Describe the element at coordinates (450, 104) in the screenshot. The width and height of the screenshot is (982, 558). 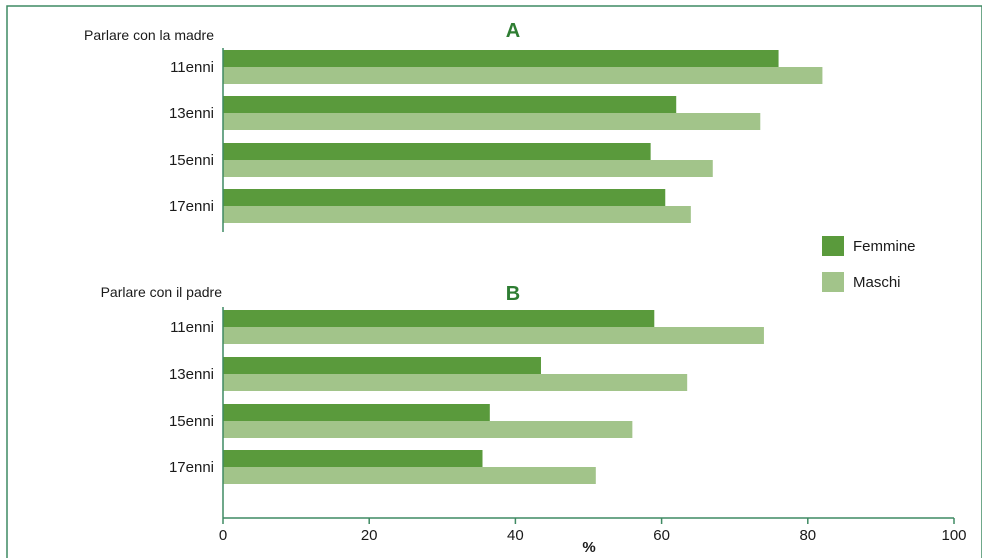
I see `bar-a-13enni-femmine` at that location.